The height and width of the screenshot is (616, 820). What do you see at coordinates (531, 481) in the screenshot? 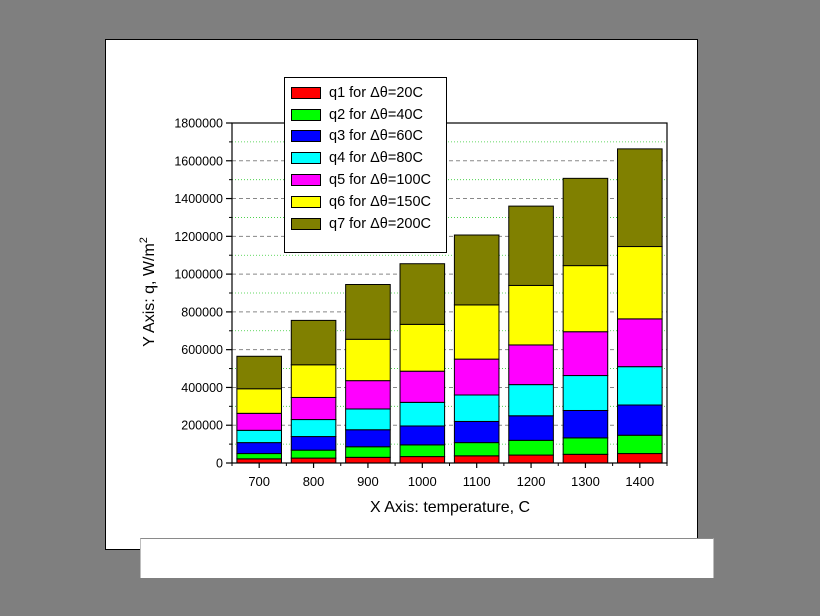
I see `x-tick-label: 1200` at bounding box center [531, 481].